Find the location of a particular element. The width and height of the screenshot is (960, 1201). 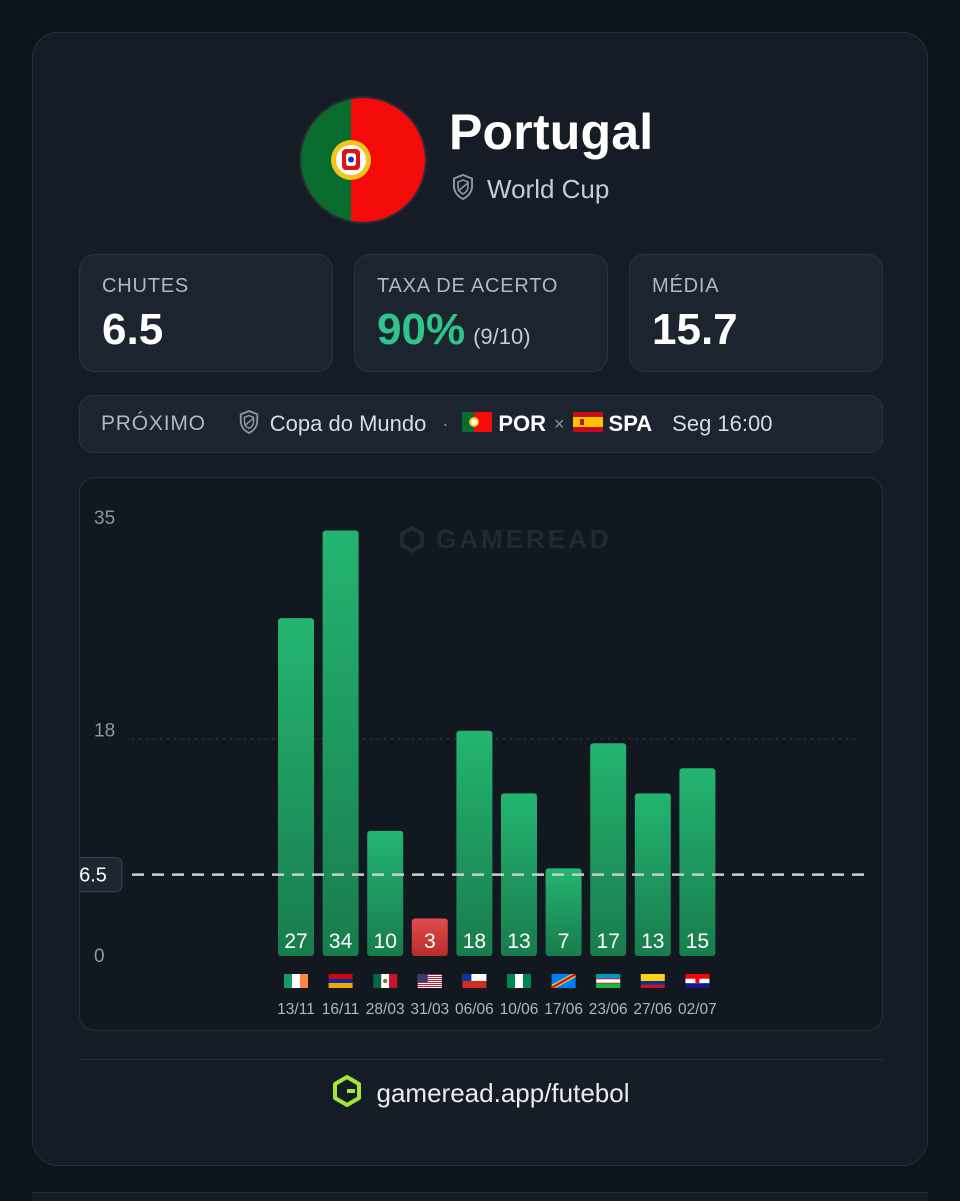

armenia-flag-icon is located at coordinates (340, 981).